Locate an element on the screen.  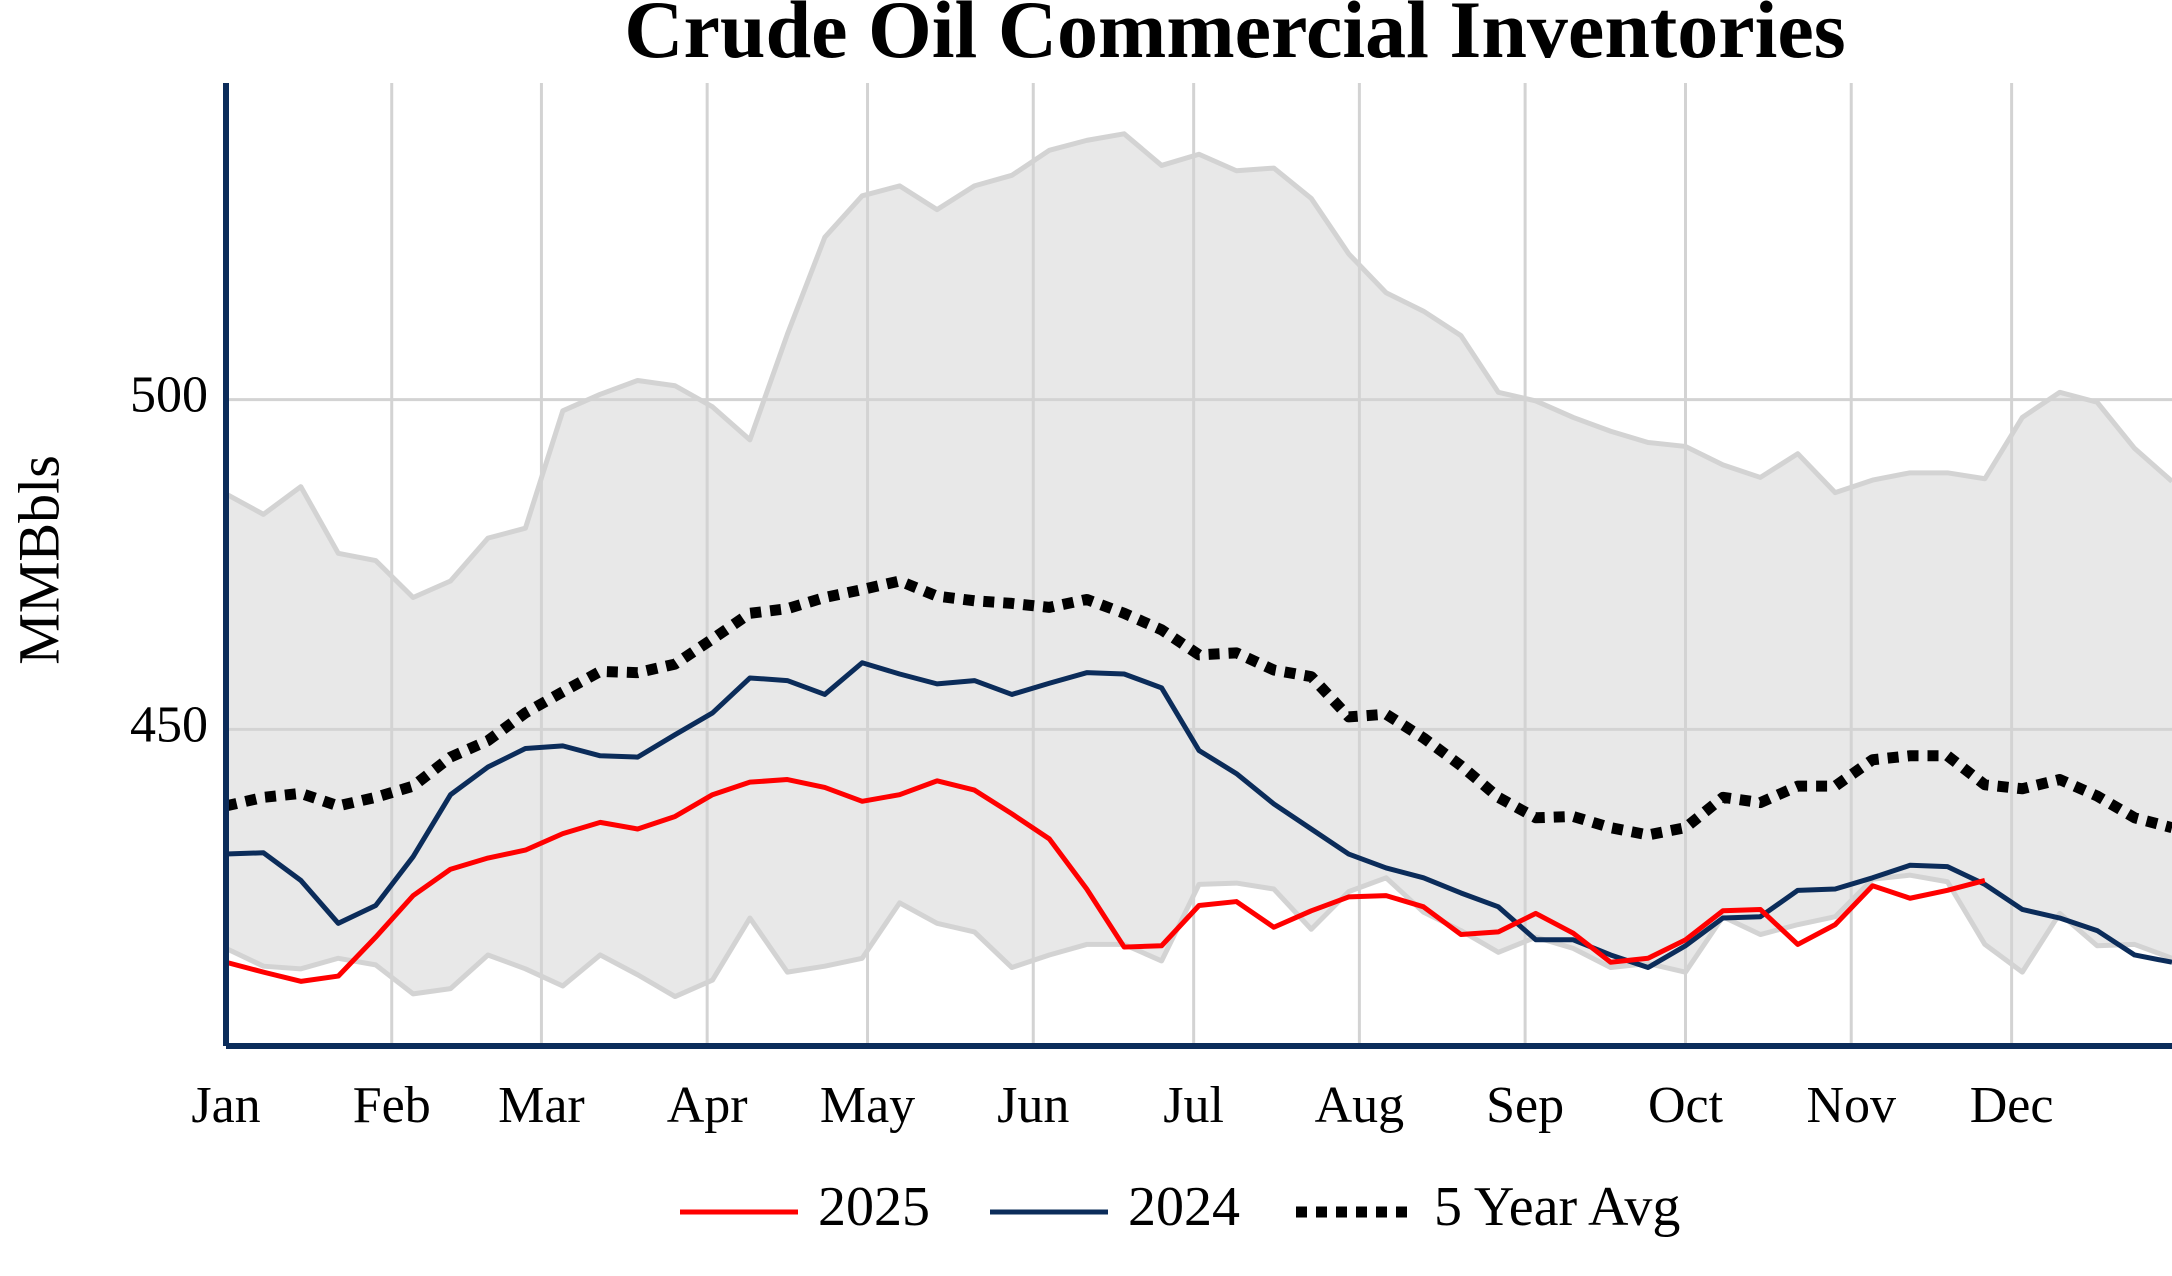
y-tick-label: 500 is located at coordinates (169, 395).